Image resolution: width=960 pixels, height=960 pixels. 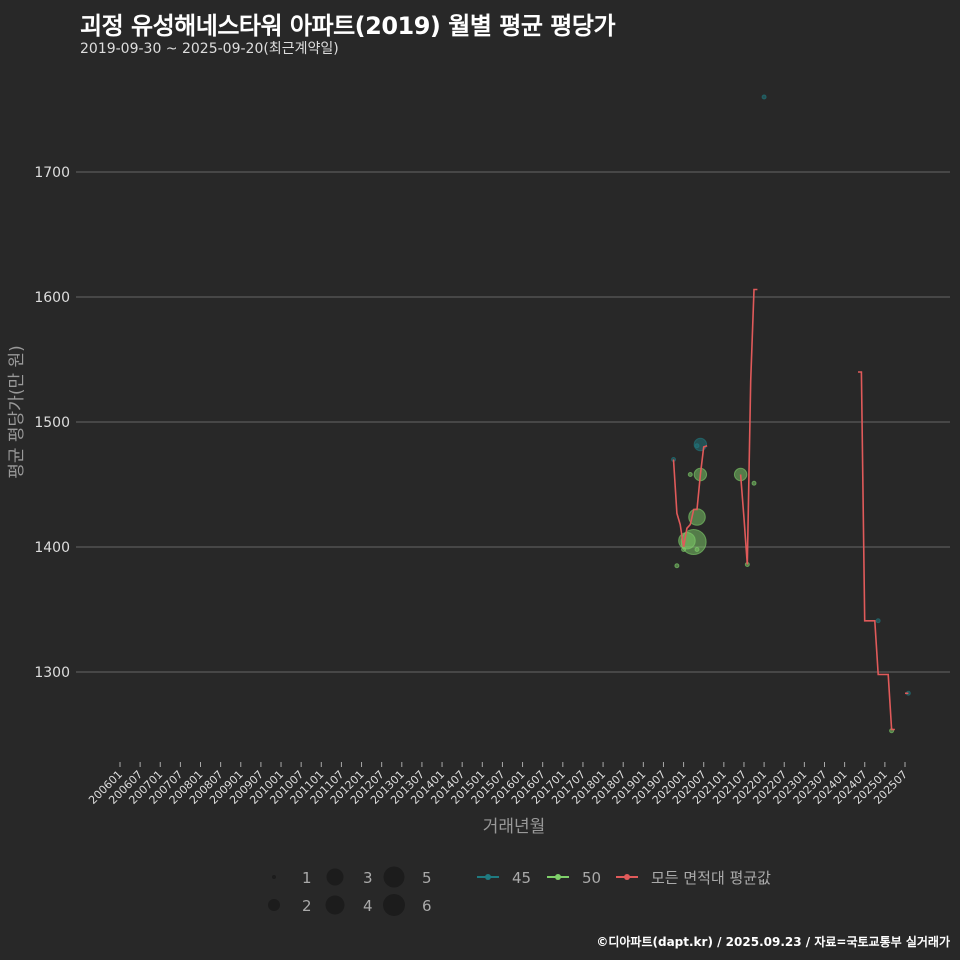 I want to click on y-tick-label: 1500, so click(x=52, y=423).